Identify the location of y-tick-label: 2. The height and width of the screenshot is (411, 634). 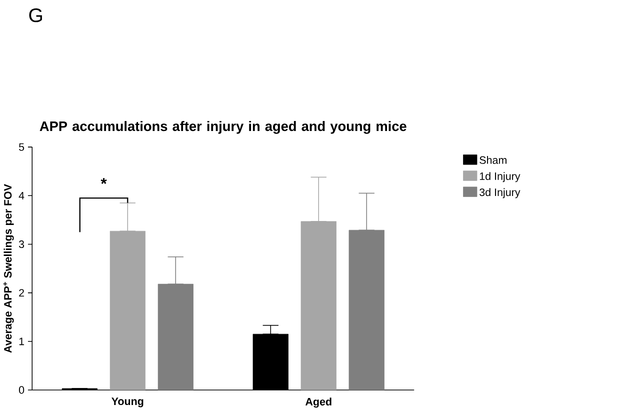
(21, 293).